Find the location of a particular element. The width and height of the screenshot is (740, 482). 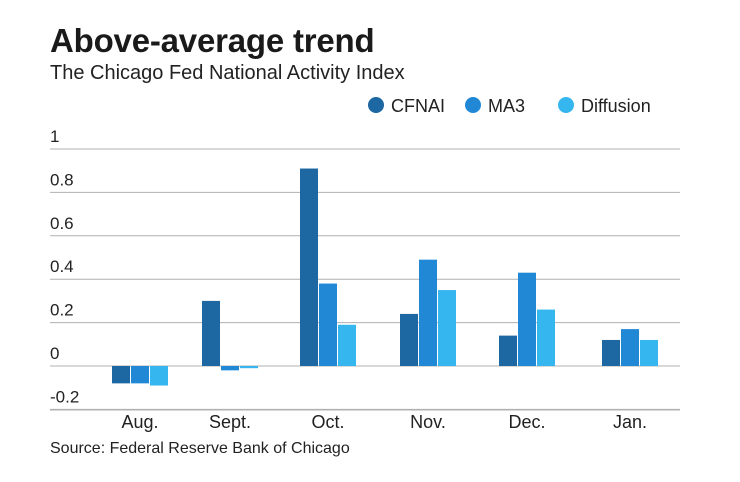

bar-cfnai-dec is located at coordinates (508, 350).